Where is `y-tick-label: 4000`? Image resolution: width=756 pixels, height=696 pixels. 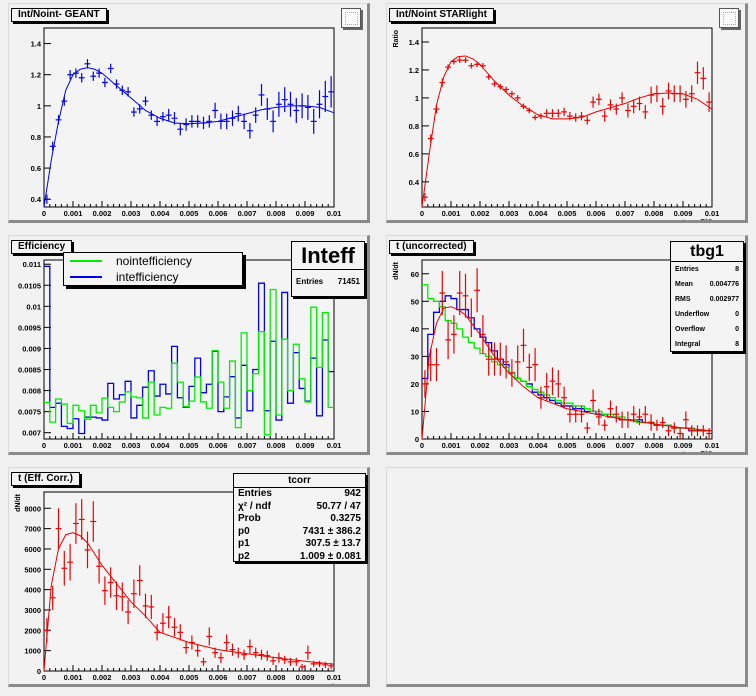
y-tick-label: 4000 is located at coordinates (32, 590).